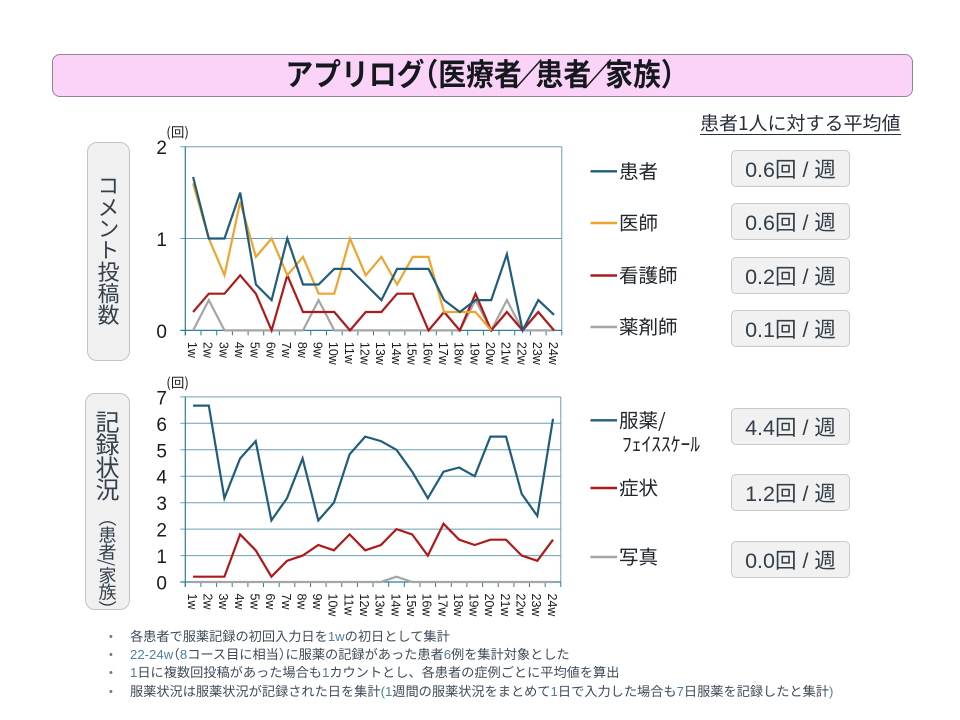  Describe the element at coordinates (161, 504) in the screenshot. I see `svg-text: 3` at that location.